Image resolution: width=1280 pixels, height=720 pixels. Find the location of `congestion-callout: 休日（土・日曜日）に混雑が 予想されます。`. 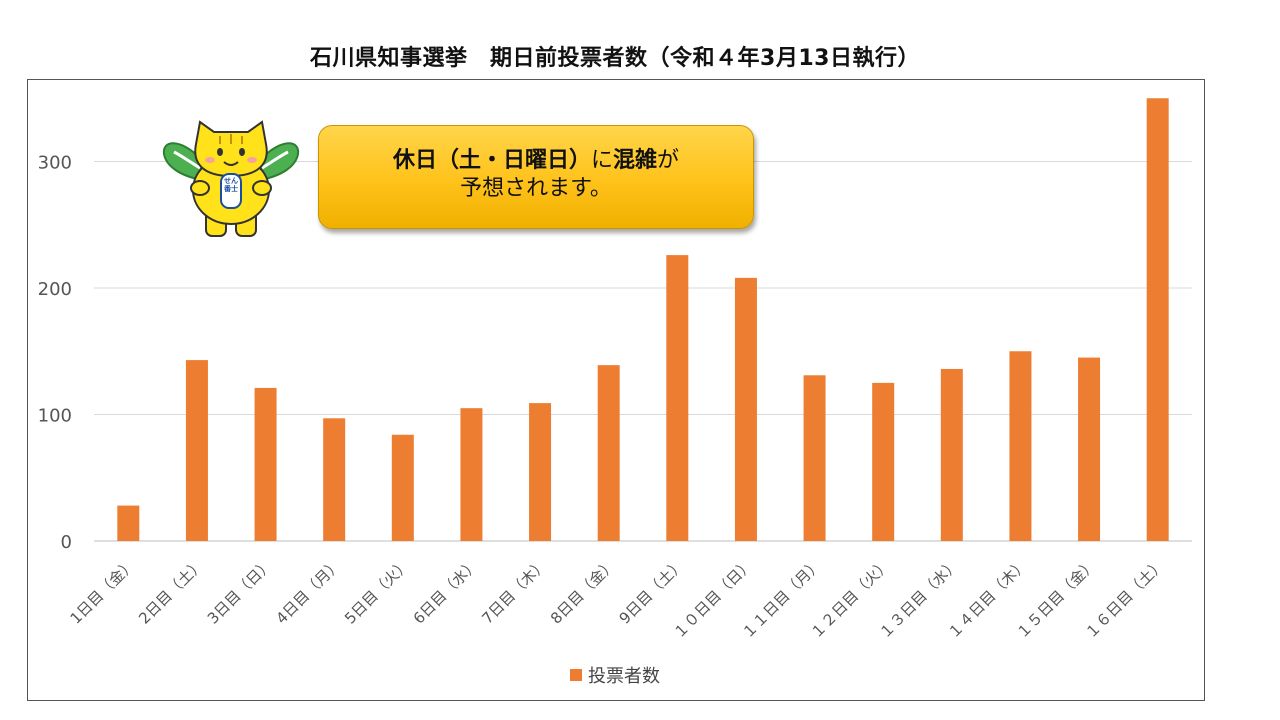

congestion-callout: 休日（土・日曜日）に混雑が 予想されます。 is located at coordinates (536, 177).